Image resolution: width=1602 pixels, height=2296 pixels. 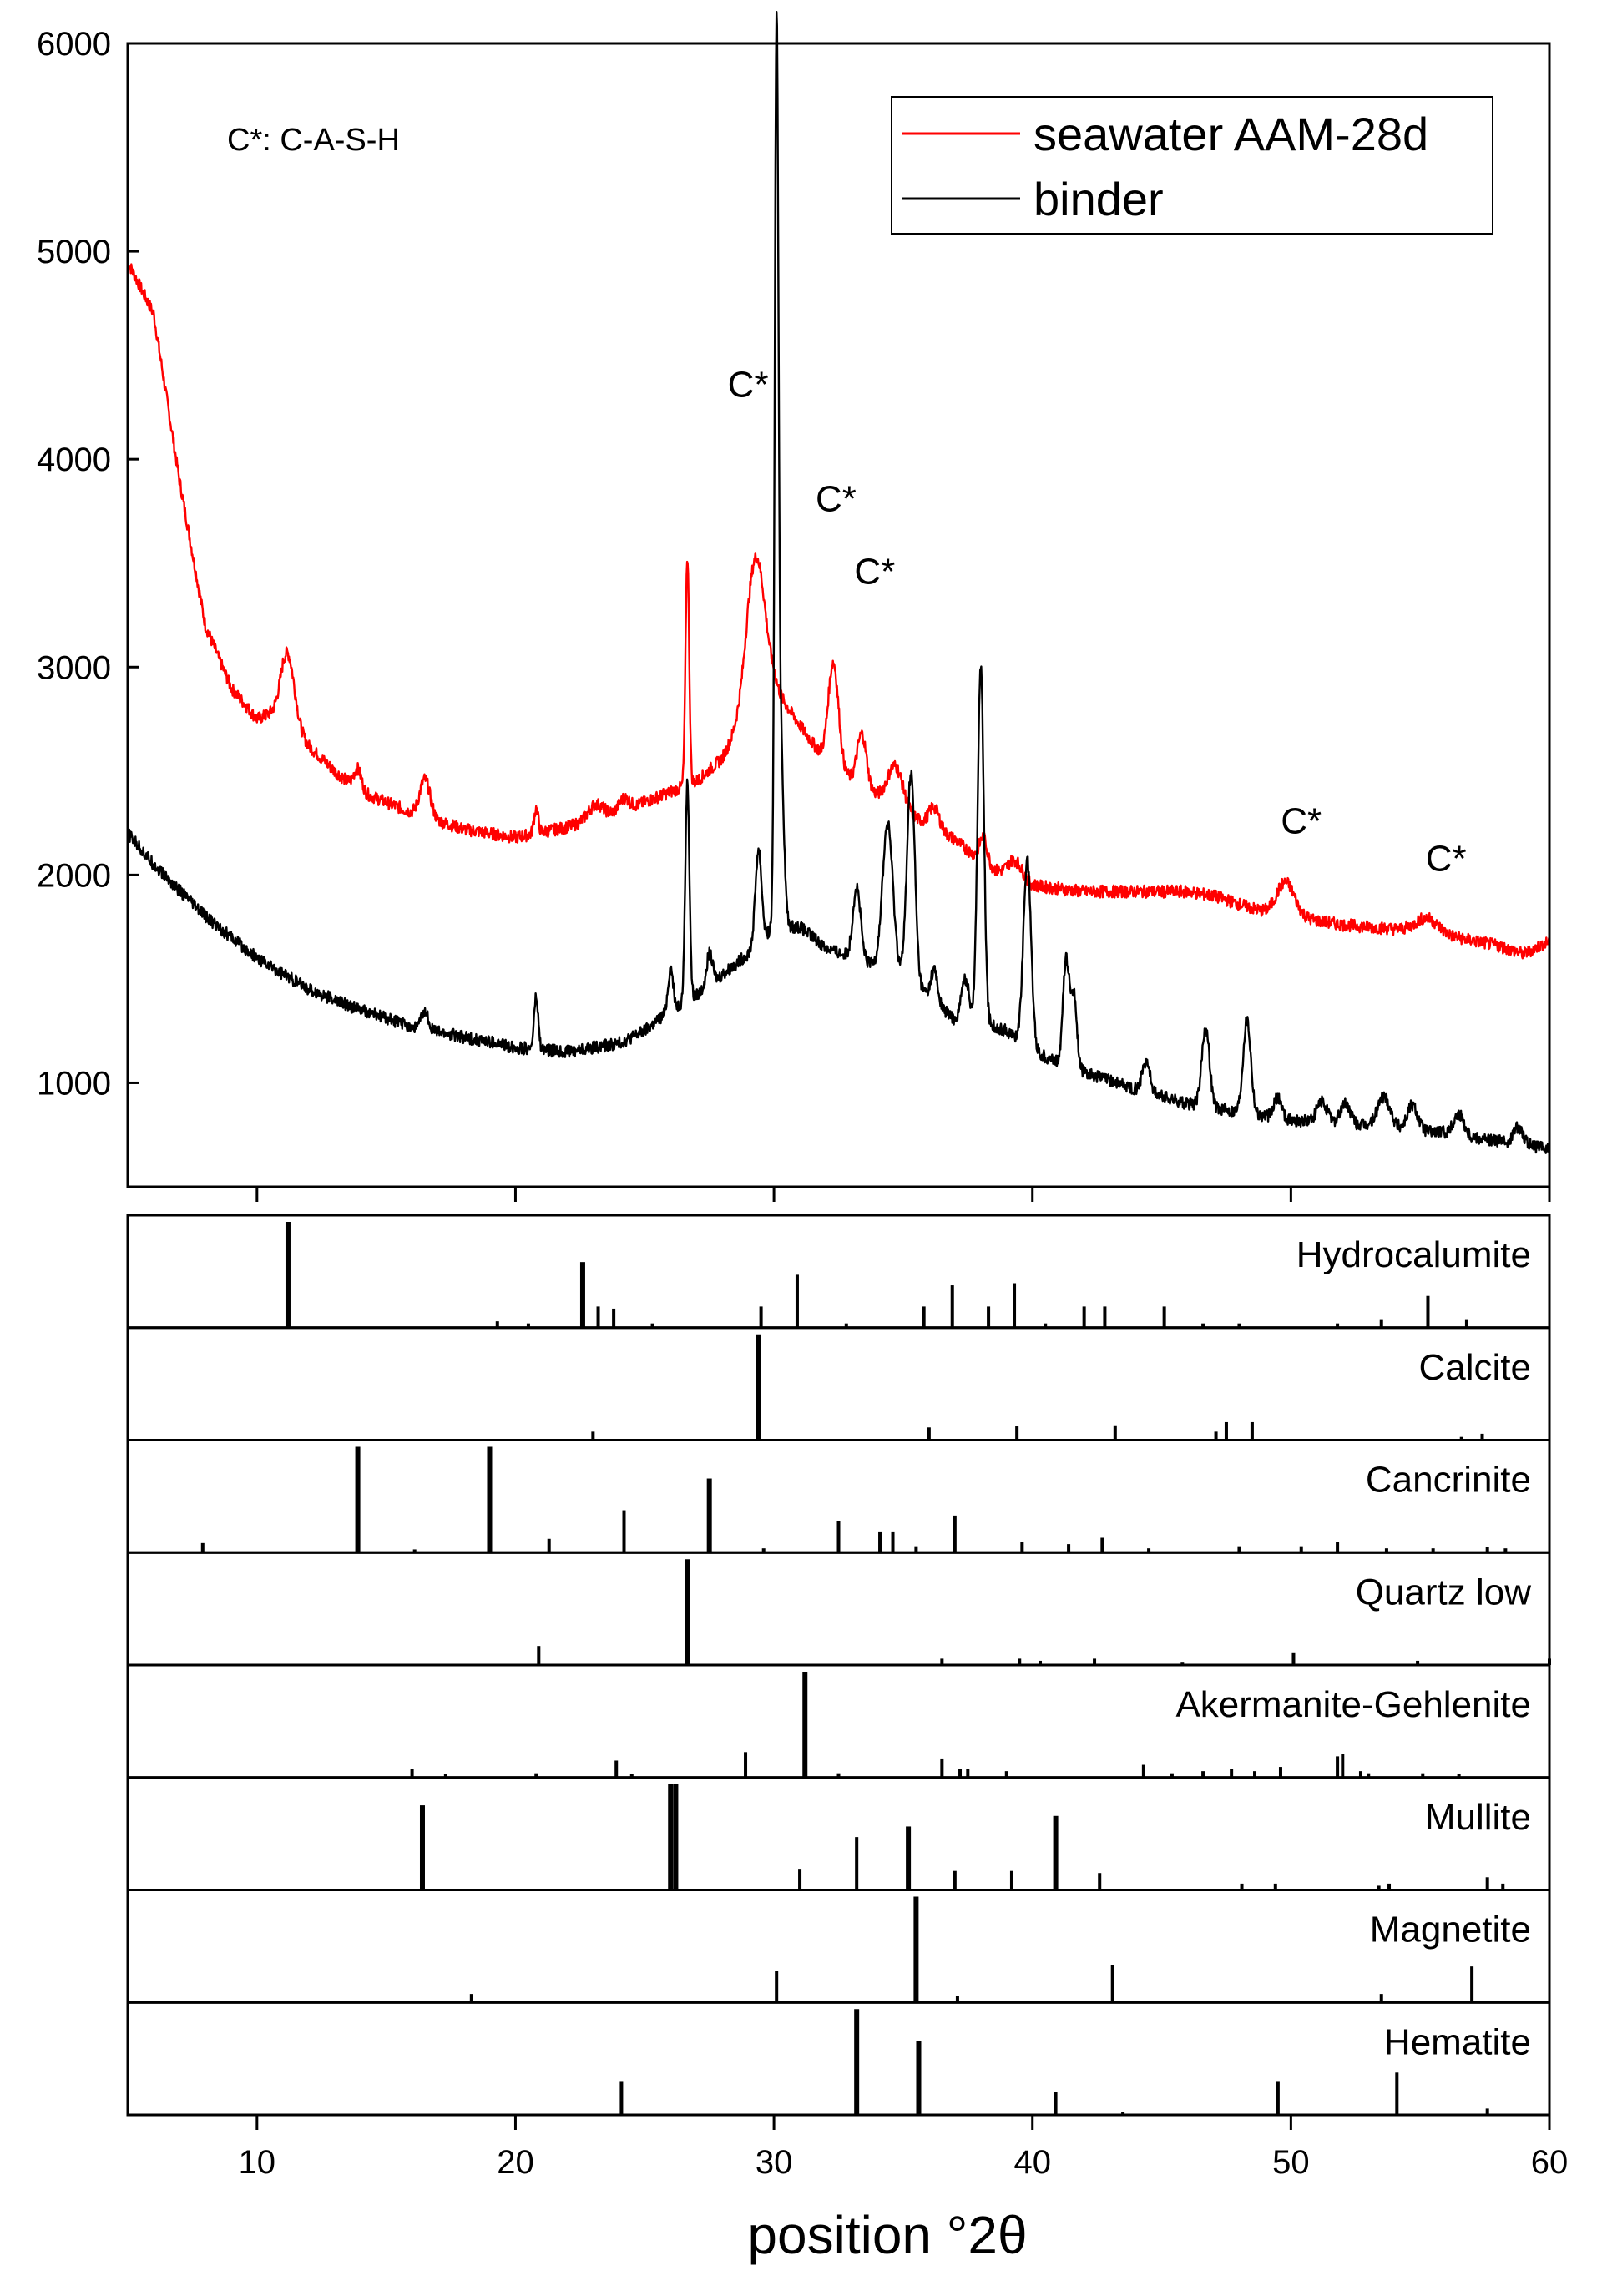 What do you see at coordinates (74, 252) in the screenshot?
I see `y-tick-label: 5000` at bounding box center [74, 252].